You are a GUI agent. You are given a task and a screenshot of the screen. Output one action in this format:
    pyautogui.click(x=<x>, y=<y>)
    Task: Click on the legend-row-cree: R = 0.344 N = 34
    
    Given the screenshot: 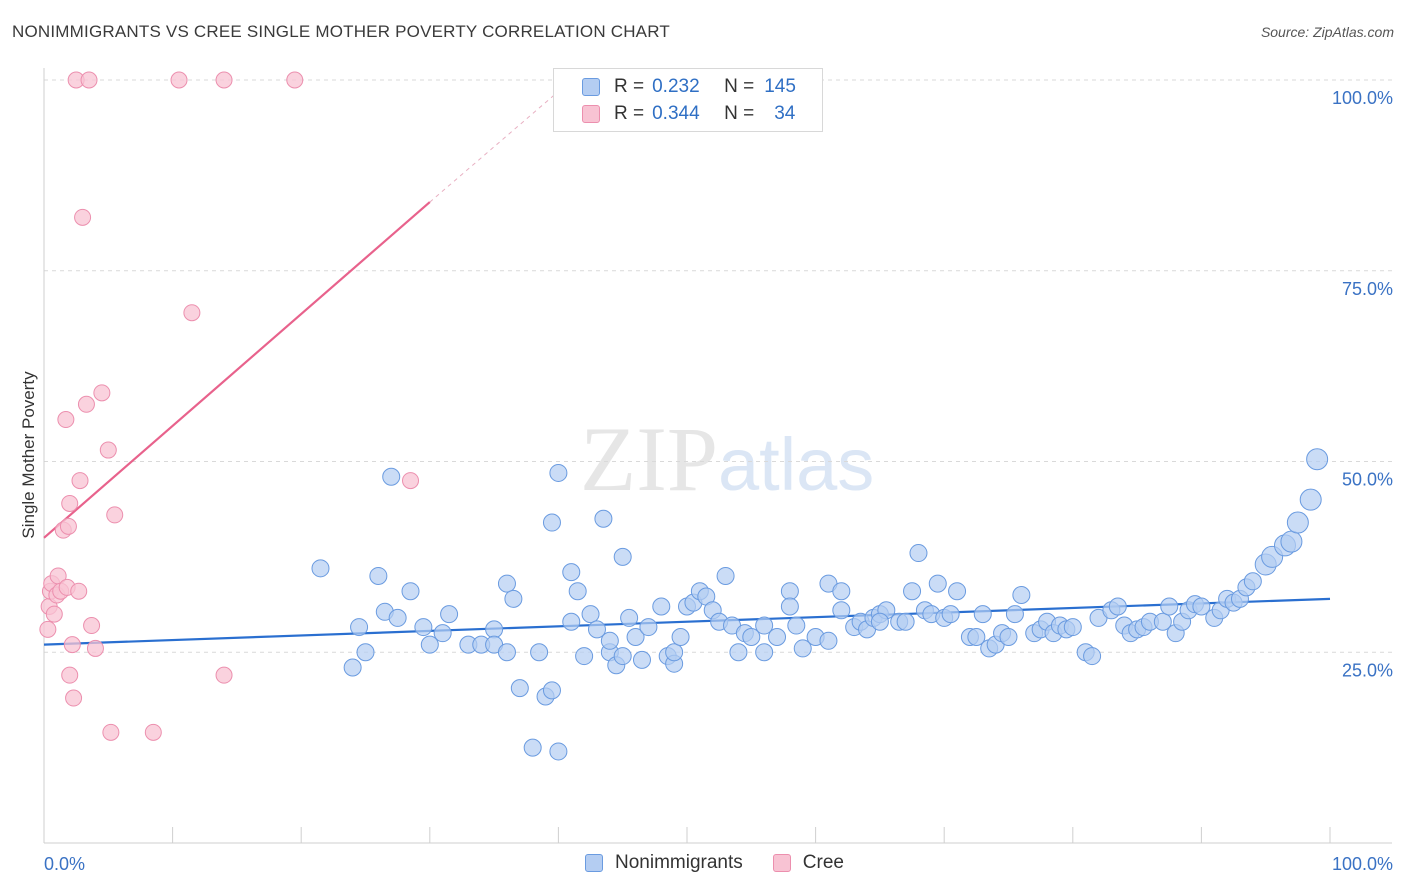 What is the action you would take?
    pyautogui.click(x=688, y=114)
    